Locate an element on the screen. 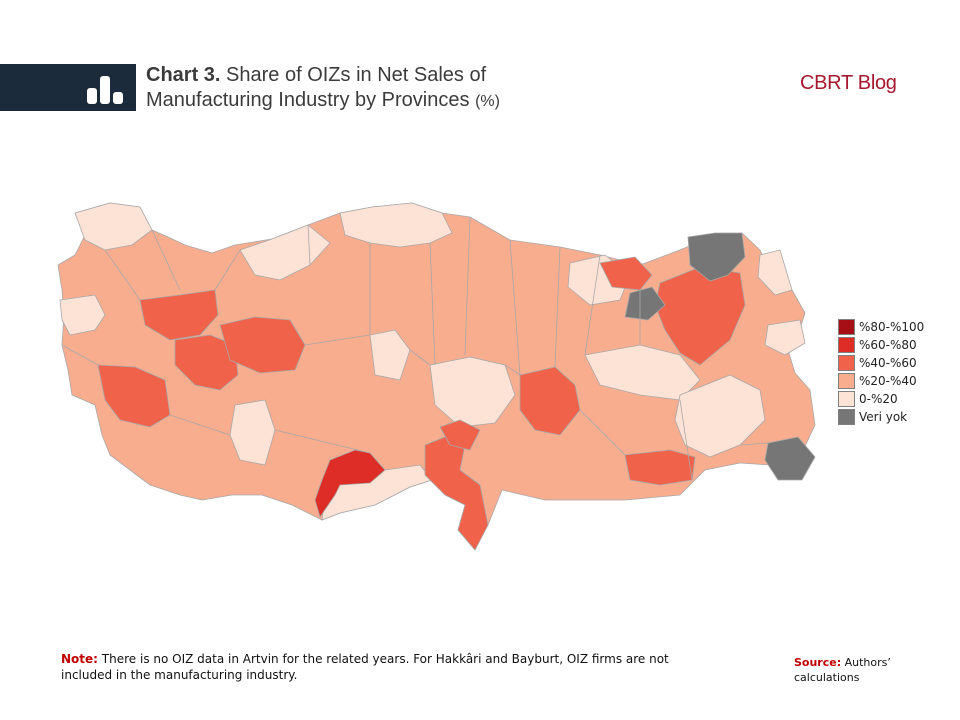  legend-label: %40-%60 is located at coordinates (888, 363).